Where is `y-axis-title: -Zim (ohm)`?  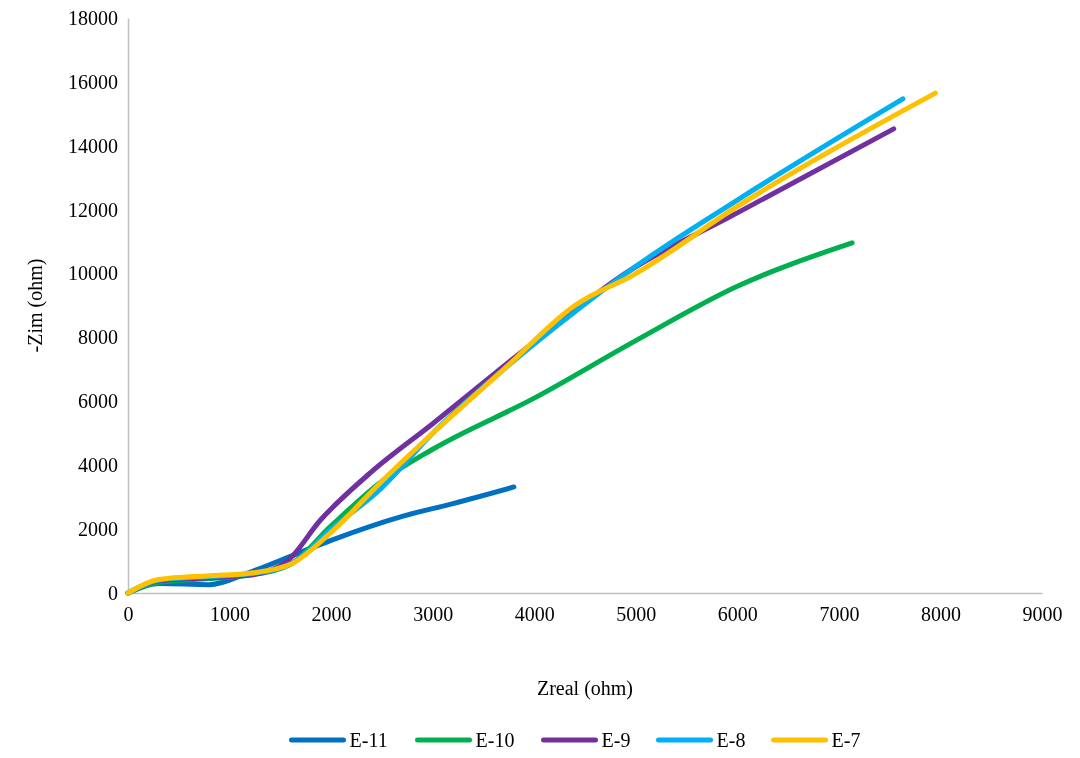
y-axis-title: -Zim (ohm) is located at coordinates (35, 305).